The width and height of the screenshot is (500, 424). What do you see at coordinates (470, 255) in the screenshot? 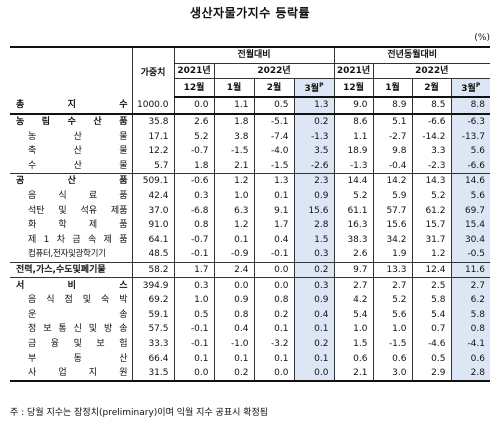
I see `yoy-cell: -0.5` at bounding box center [470, 255].